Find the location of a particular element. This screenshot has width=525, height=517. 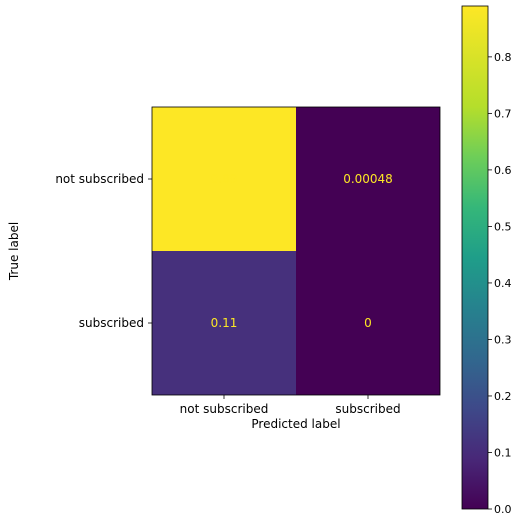

cell-label-1-0: 0.11 is located at coordinates (224, 323).